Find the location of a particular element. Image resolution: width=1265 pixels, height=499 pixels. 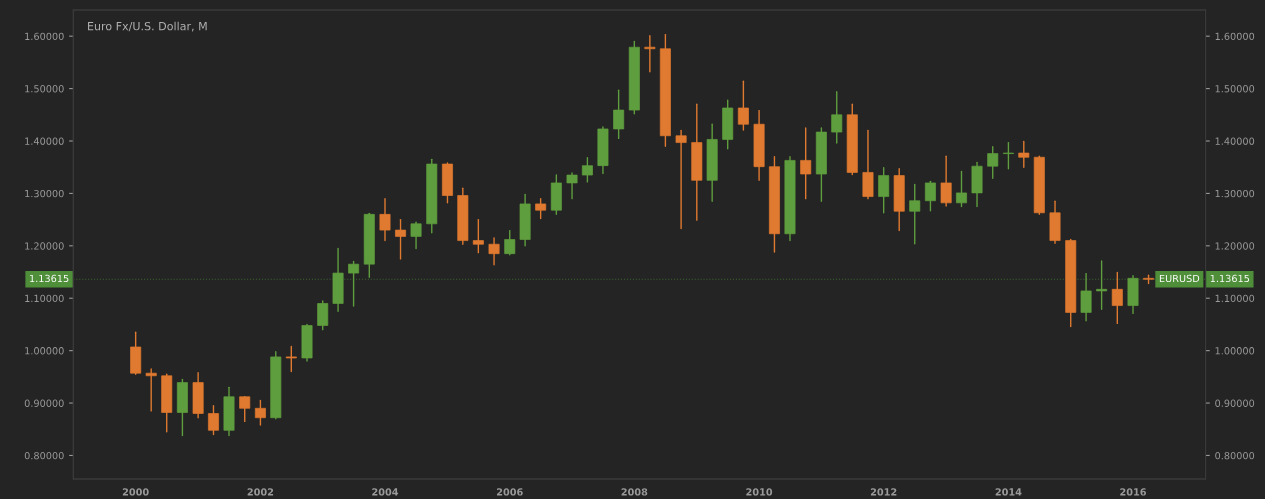

y-tick-label: 0.80000 is located at coordinates (44, 455).